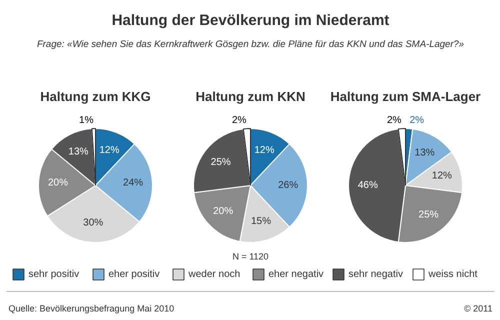 The image size is (500, 320). I want to click on legend-label: sehr negativ, so click(375, 274).